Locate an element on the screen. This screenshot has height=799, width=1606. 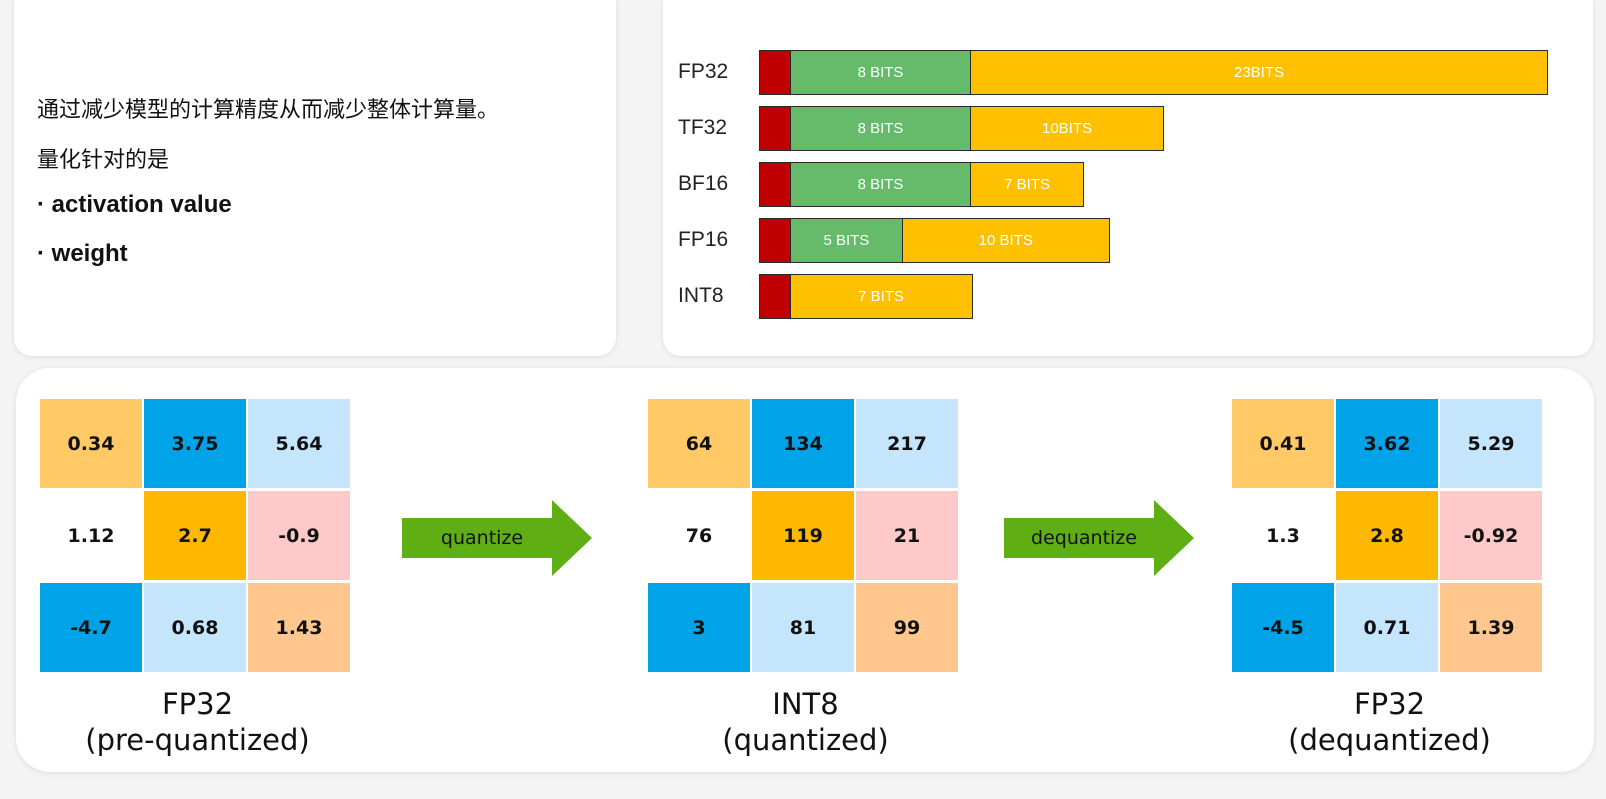
mantissa-segment: 10BITS is located at coordinates (1067, 128).